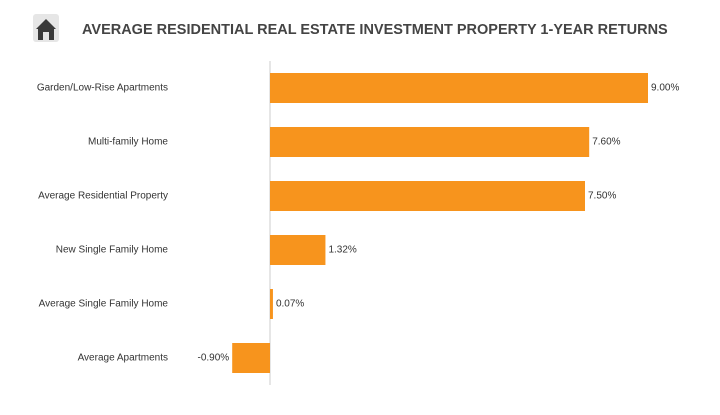 The image size is (720, 415). I want to click on category-label: Average Single Family Home, so click(104, 304).